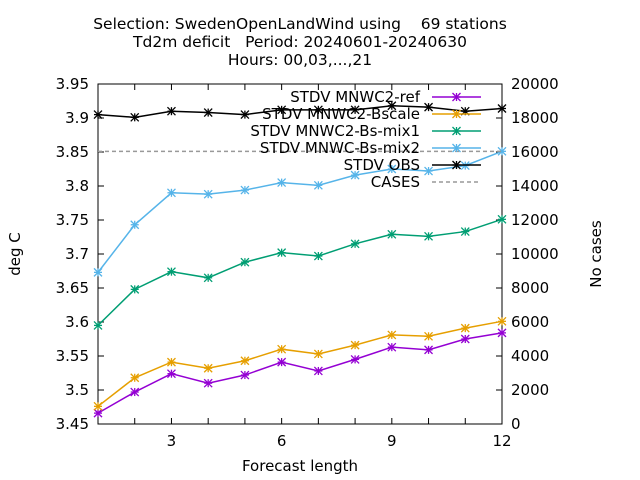 The width and height of the screenshot is (640, 480). I want to click on series-stdv-mnwc2-bscale, so click(300, 363).